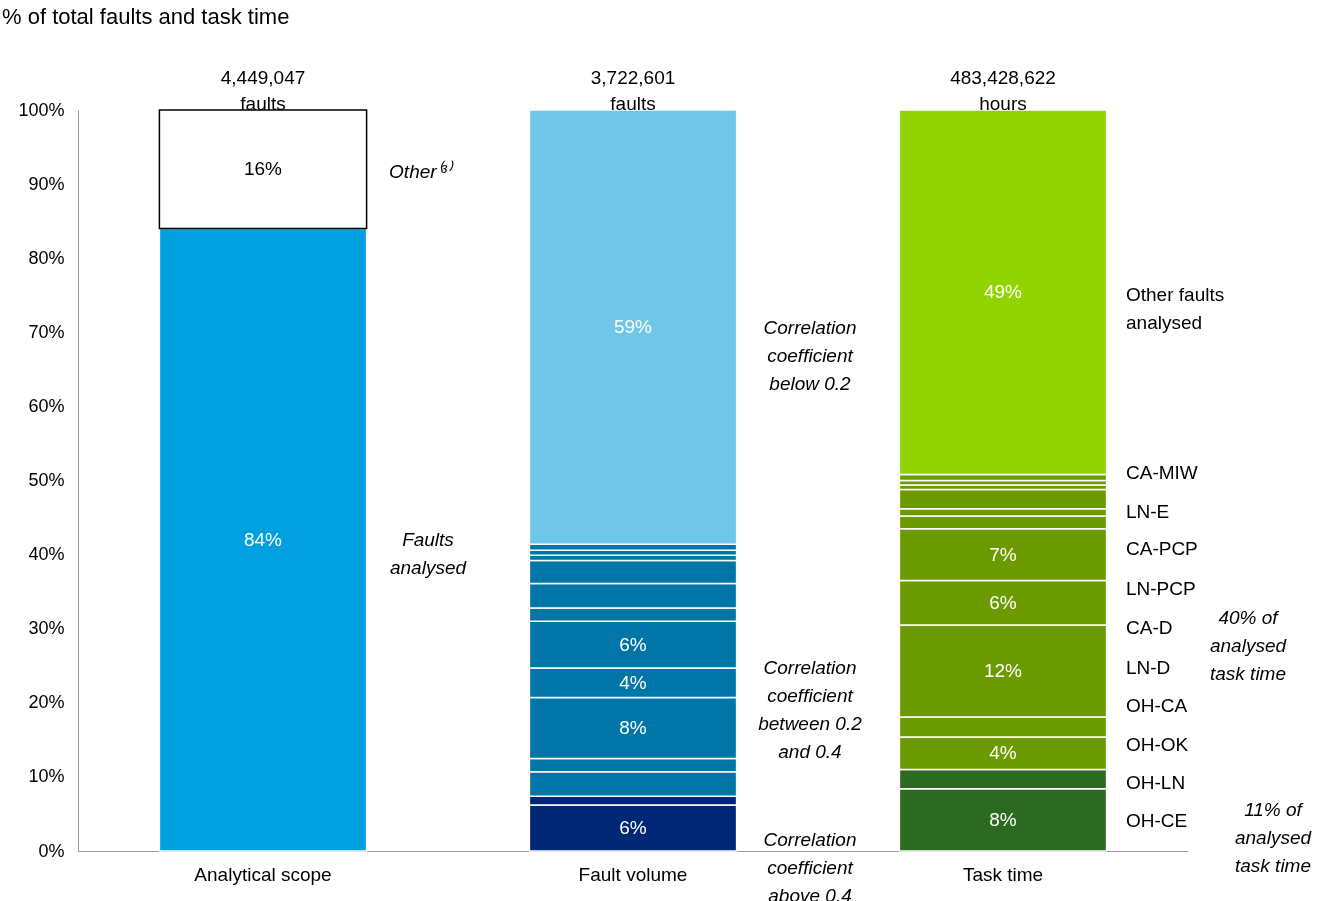  Describe the element at coordinates (1156, 782) in the screenshot. I see `annotation: OH-LN` at that location.